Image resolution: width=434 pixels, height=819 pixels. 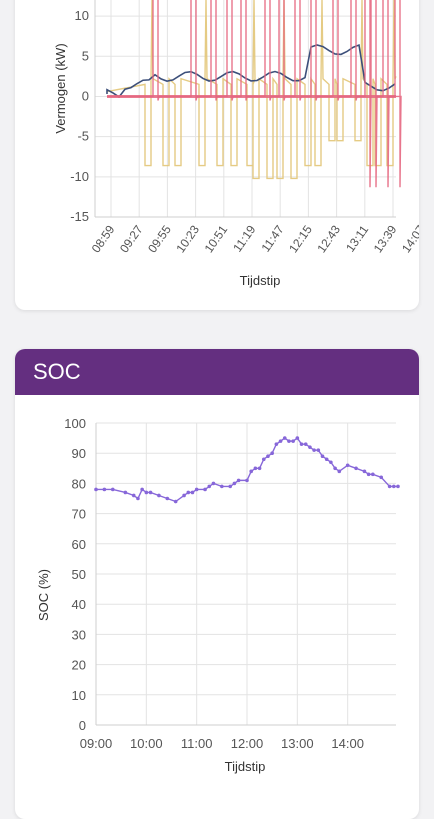 What do you see at coordinates (187, 238) in the screenshot?
I see `power-xtick-label: 10:23` at bounding box center [187, 238].